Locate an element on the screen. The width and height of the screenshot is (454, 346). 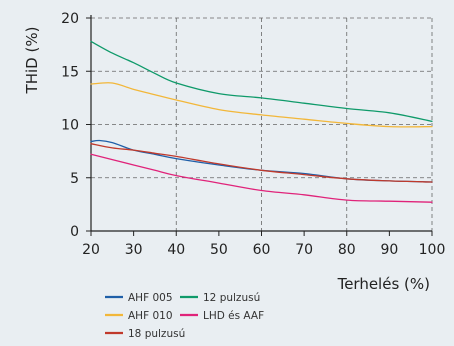
series-line-lhd-s-aaf is located at coordinates (261, 178).